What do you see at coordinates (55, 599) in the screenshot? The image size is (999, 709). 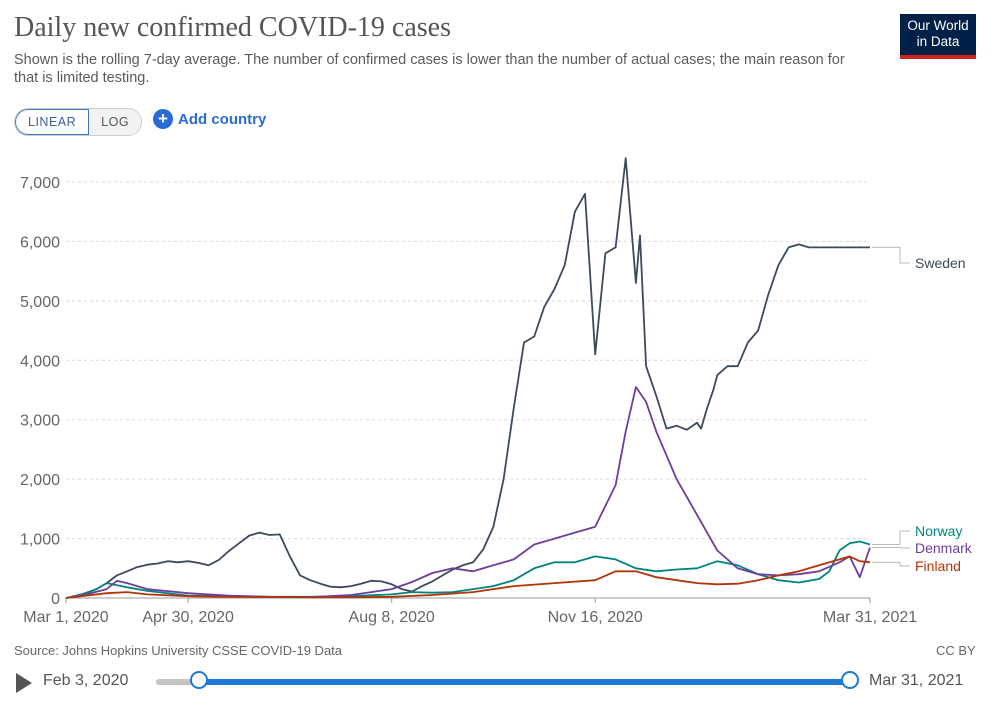 I see `y-tick-label: 0` at bounding box center [55, 599].